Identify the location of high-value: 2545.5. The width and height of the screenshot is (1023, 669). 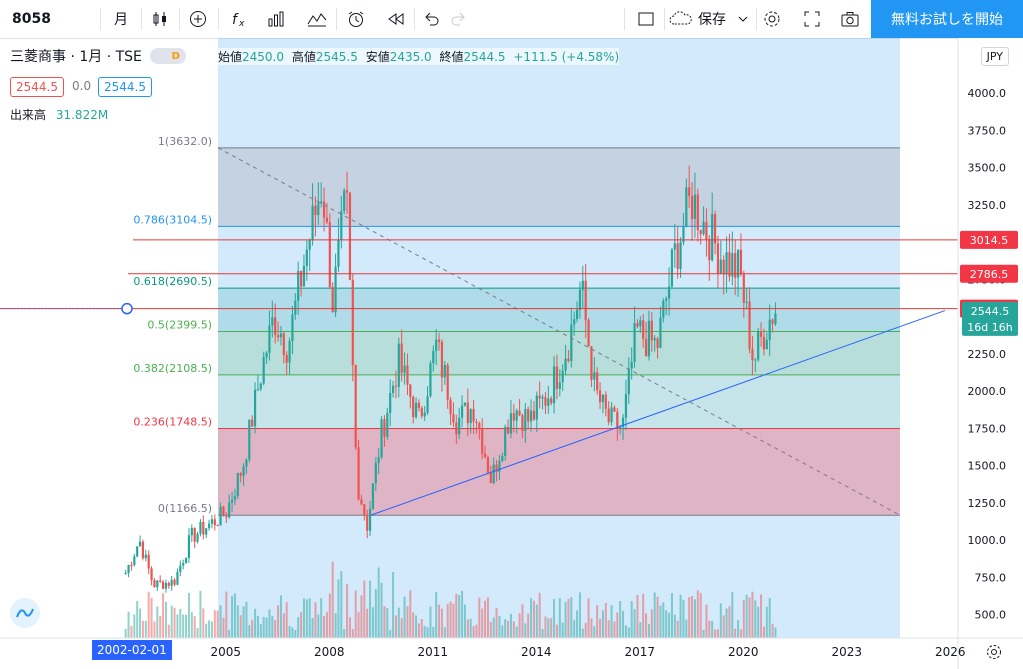
(336, 57).